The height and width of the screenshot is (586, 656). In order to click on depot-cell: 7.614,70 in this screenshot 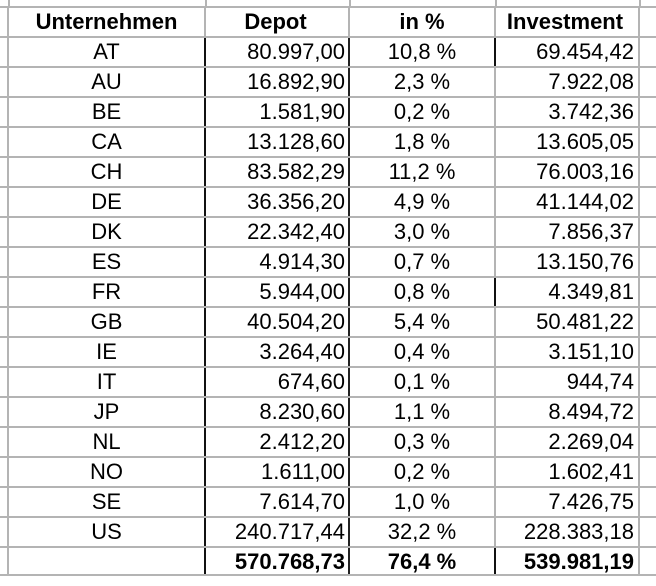, I will do `click(278, 502)`.